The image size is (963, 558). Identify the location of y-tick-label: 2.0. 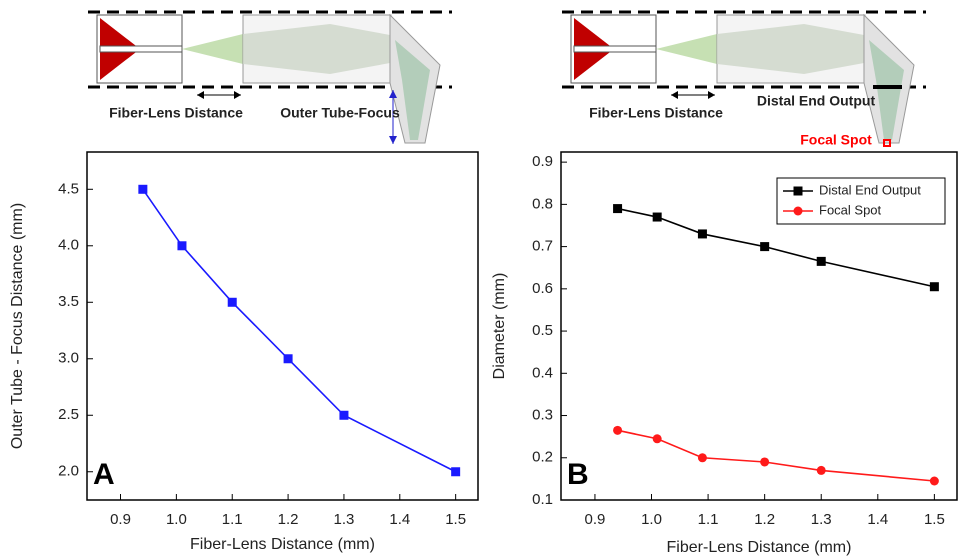
(68, 471).